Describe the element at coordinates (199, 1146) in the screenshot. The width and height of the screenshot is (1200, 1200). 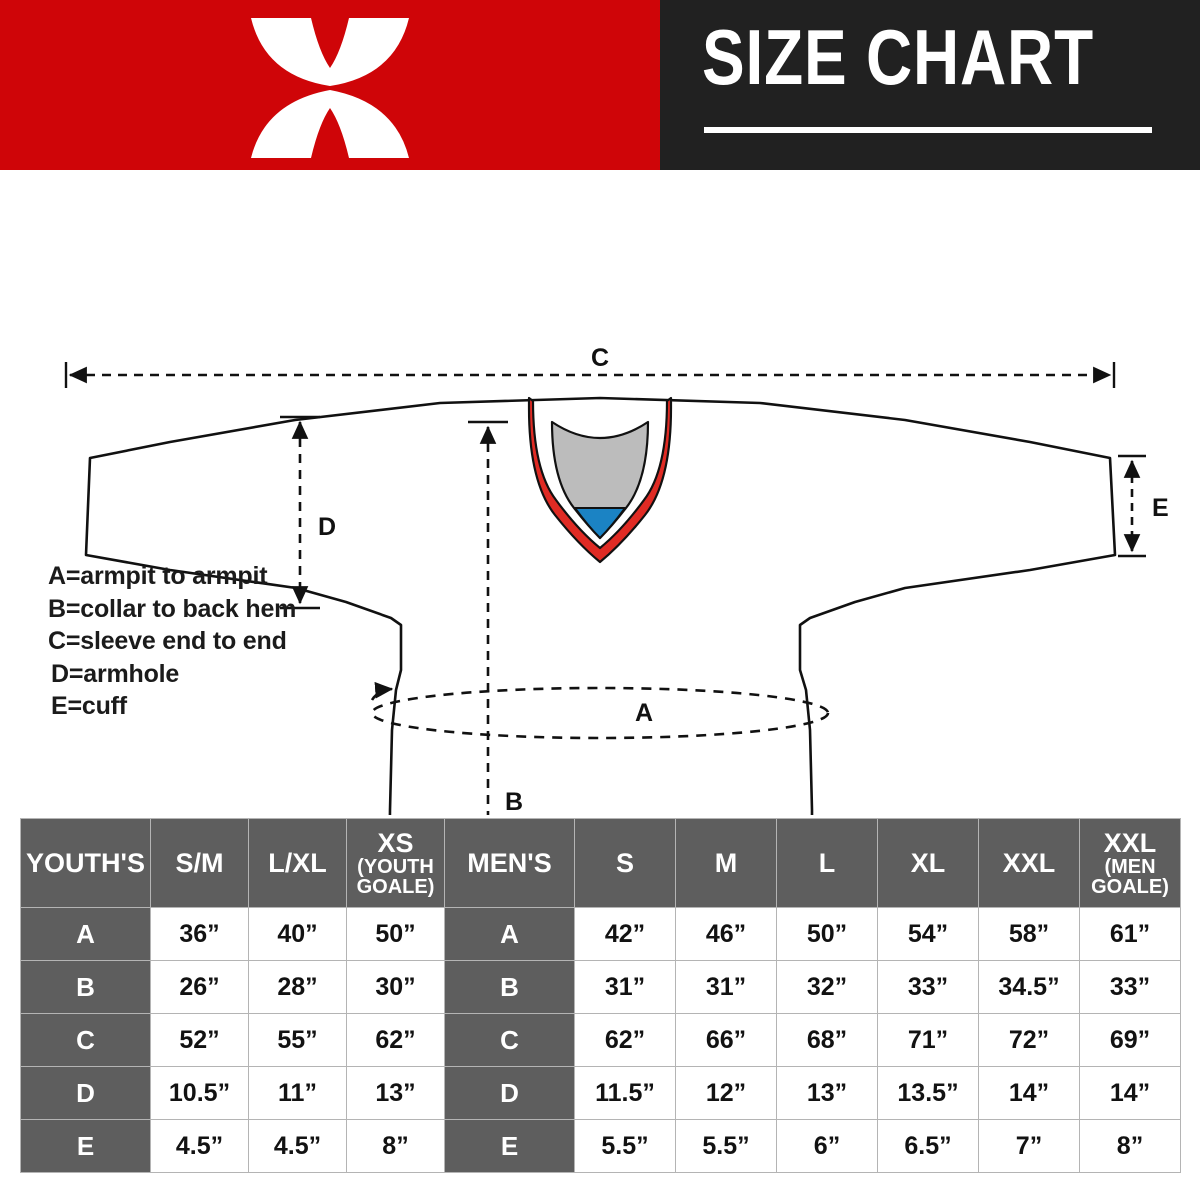
I see `cell-youth-e-sm: 4.5”` at that location.